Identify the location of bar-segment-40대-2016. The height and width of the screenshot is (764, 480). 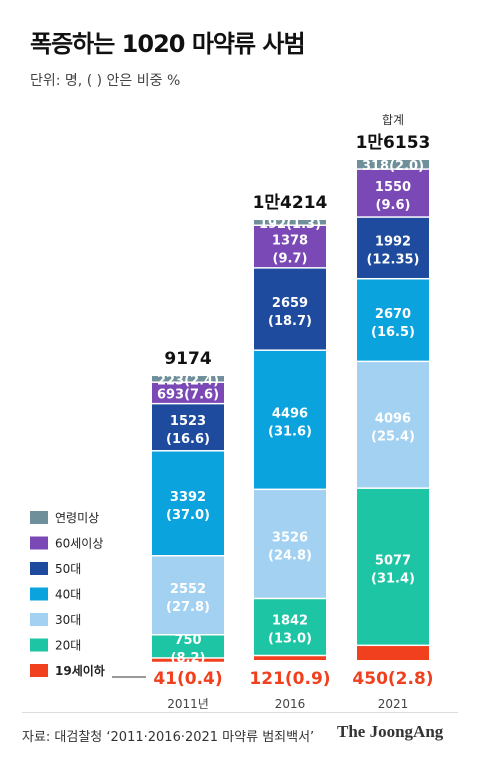
(290, 419).